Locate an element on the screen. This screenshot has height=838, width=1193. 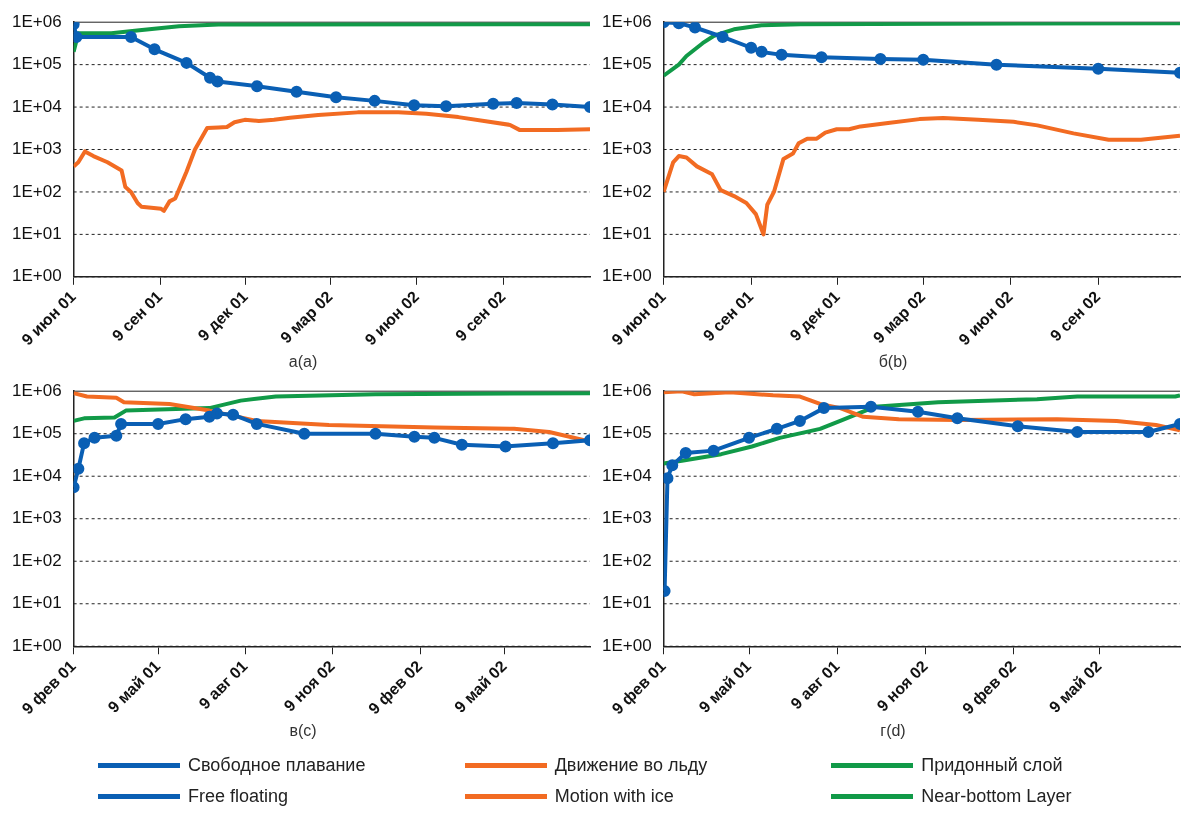
text: б(b) is located at coordinates (893, 362).